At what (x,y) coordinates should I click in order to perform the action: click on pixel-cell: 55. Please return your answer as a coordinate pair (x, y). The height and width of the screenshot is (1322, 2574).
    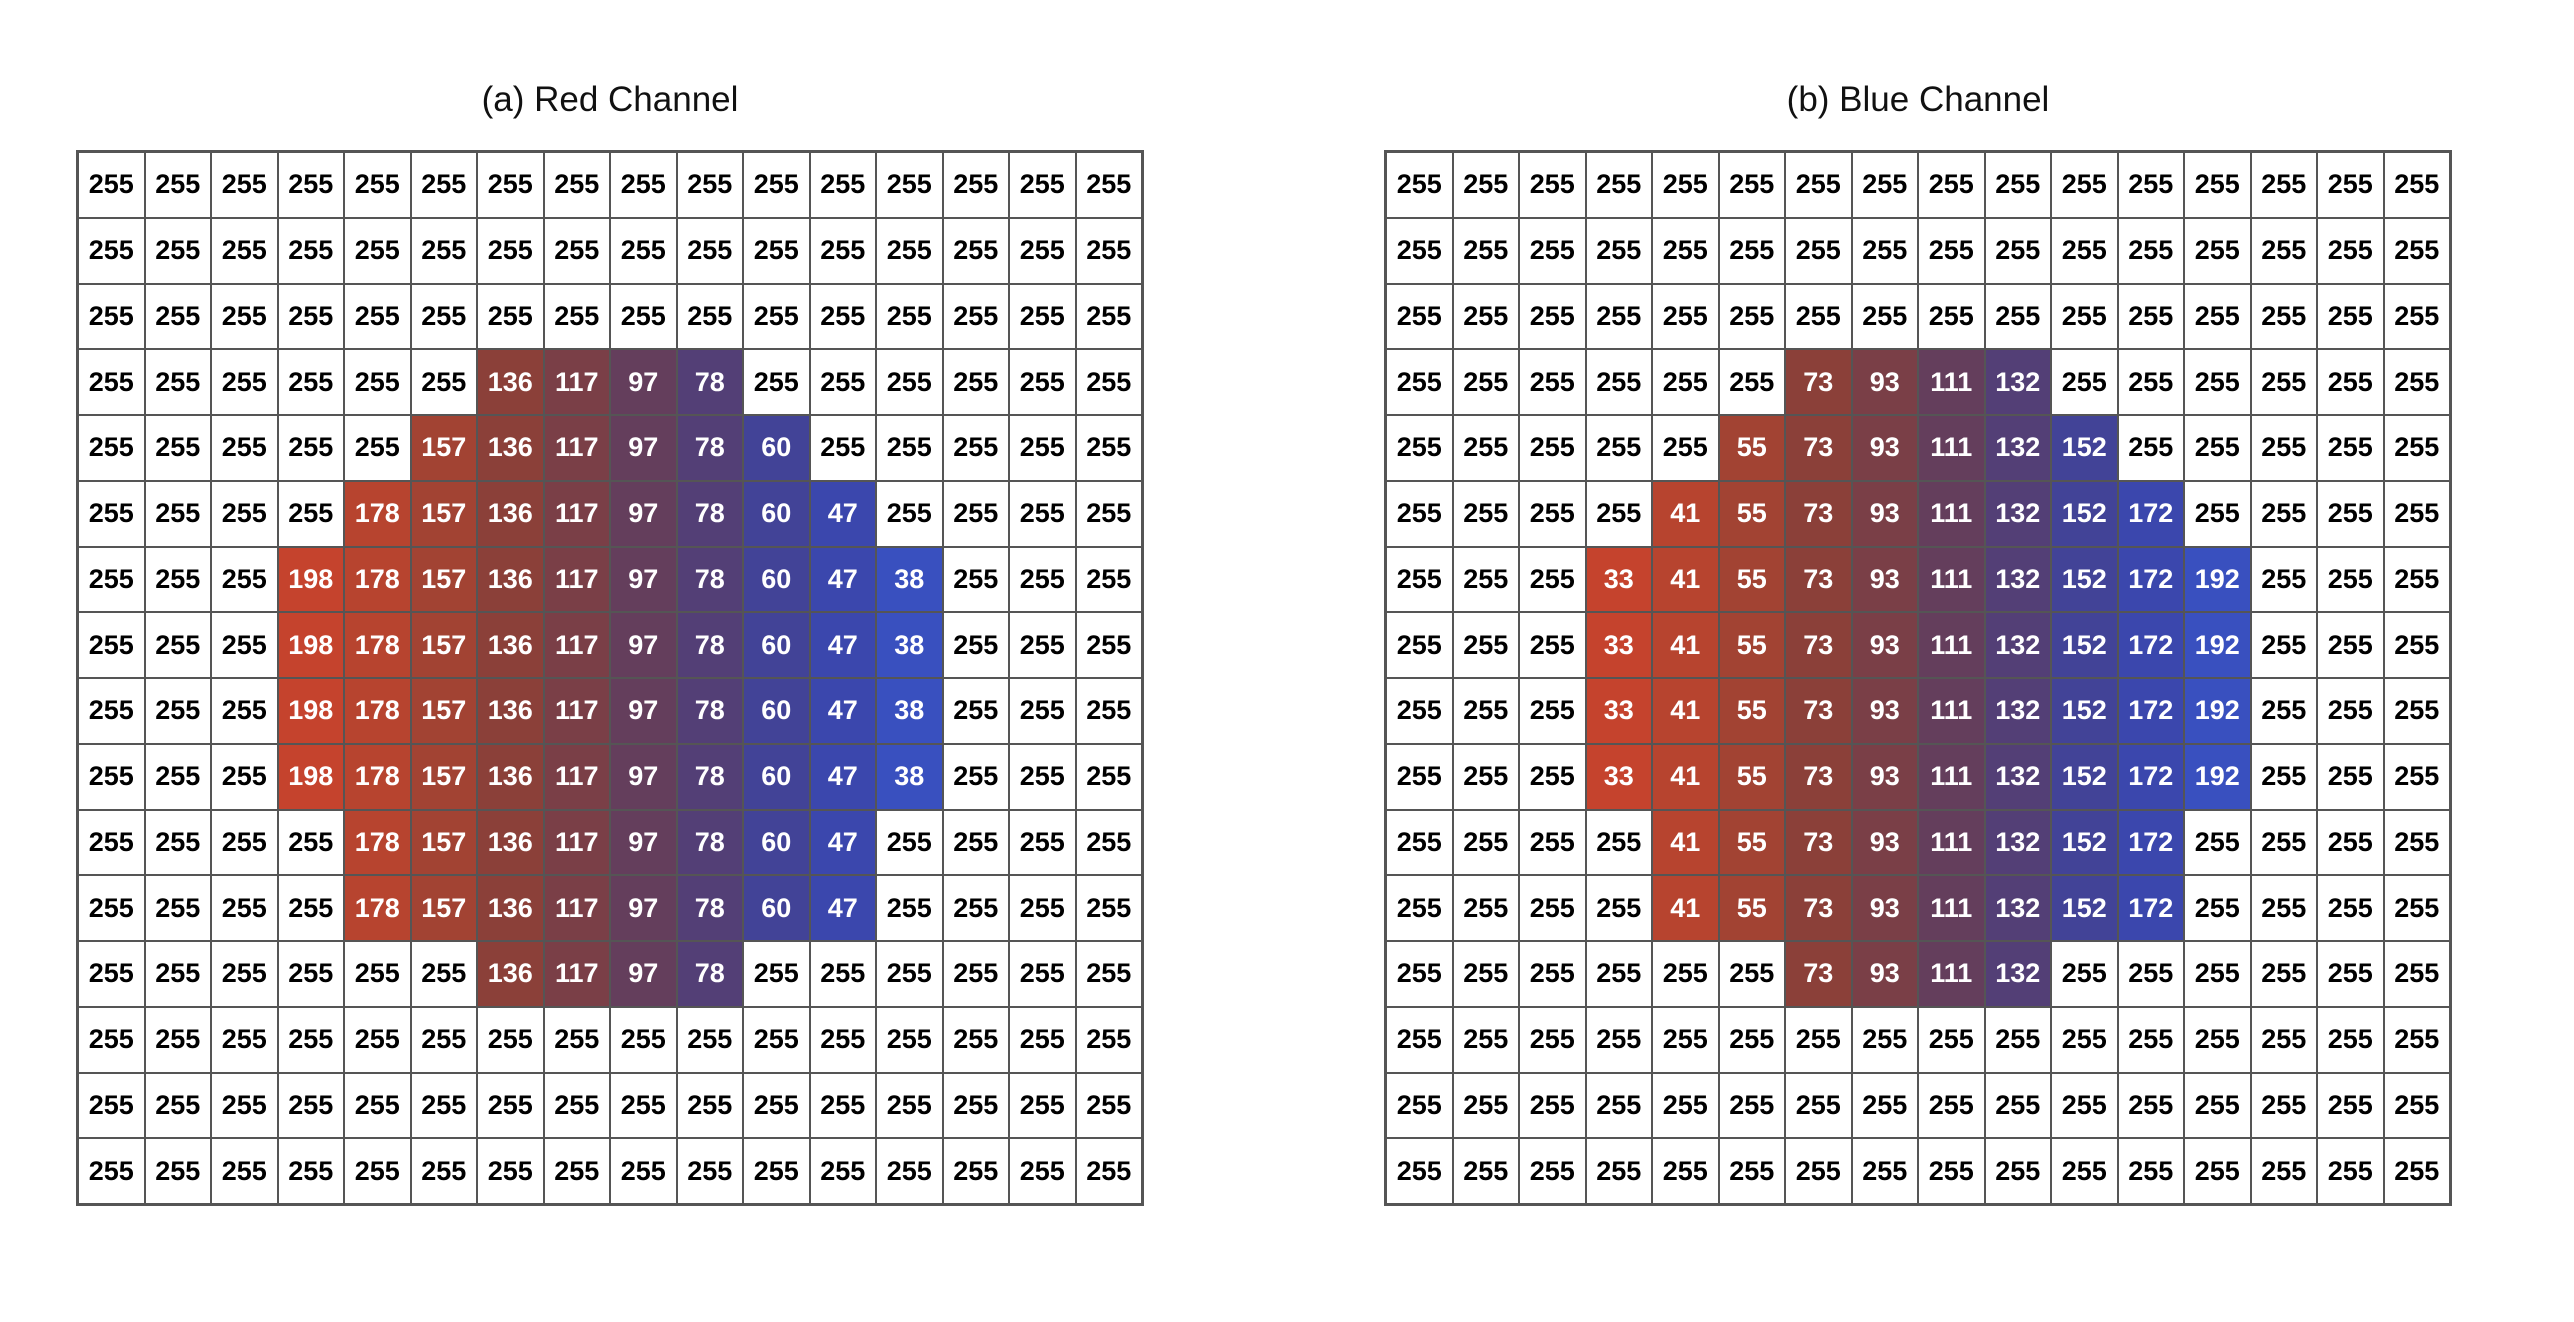
    Looking at the image, I should click on (1751, 645).